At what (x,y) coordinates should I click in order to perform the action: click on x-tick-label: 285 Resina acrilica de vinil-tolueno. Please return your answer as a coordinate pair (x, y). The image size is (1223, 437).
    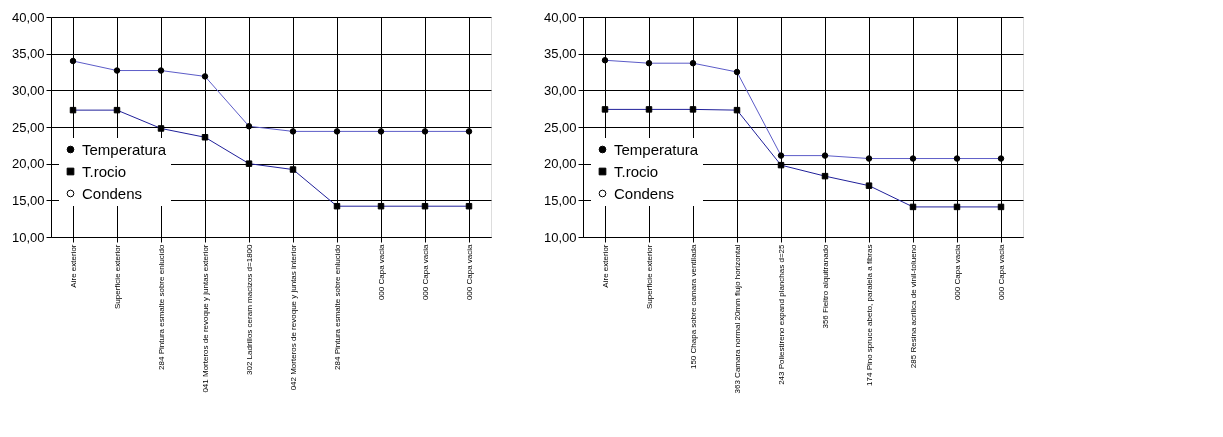
    Looking at the image, I should click on (913, 306).